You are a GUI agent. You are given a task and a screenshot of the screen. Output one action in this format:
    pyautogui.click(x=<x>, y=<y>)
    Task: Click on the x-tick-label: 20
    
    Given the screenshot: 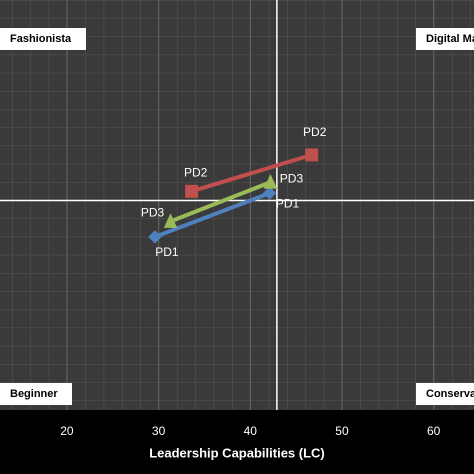 What is the action you would take?
    pyautogui.click(x=67, y=431)
    